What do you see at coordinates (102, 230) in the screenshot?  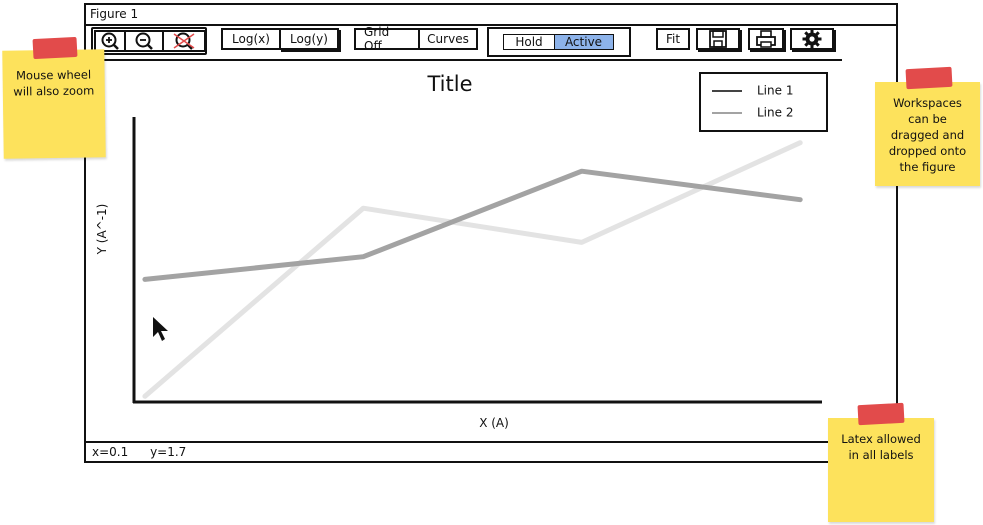 I see `y-axis-label: Y (A^-1)` at bounding box center [102, 230].